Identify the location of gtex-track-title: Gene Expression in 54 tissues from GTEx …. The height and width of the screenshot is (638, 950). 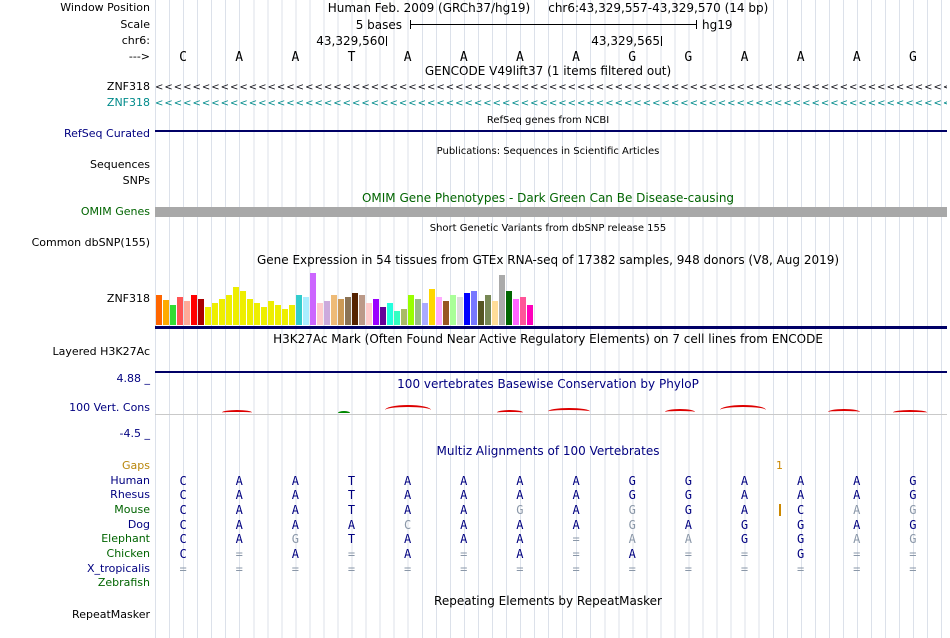
(548, 260).